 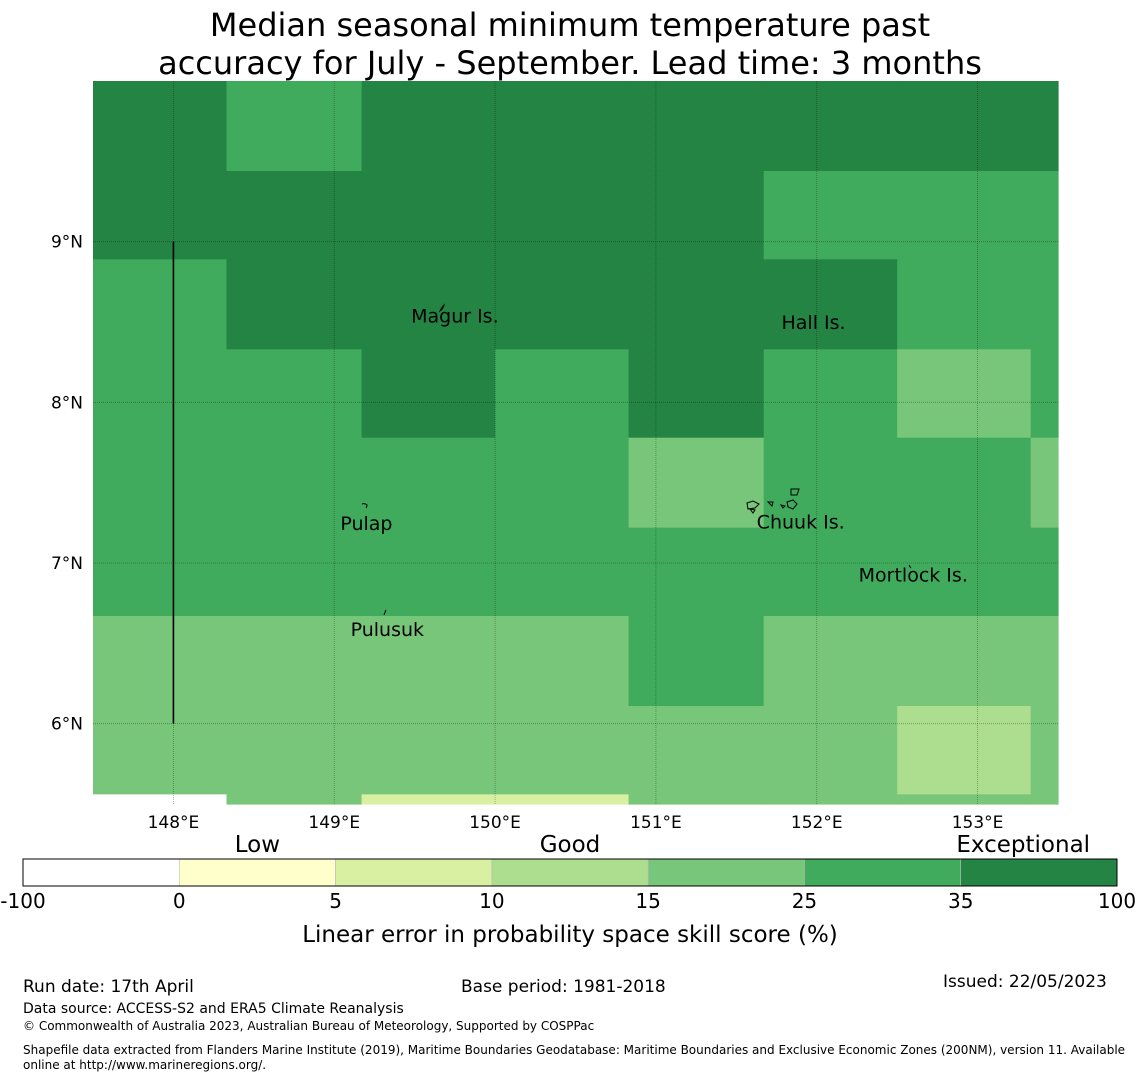 I want to click on lat-tick-label: 9°N, so click(x=67, y=243).